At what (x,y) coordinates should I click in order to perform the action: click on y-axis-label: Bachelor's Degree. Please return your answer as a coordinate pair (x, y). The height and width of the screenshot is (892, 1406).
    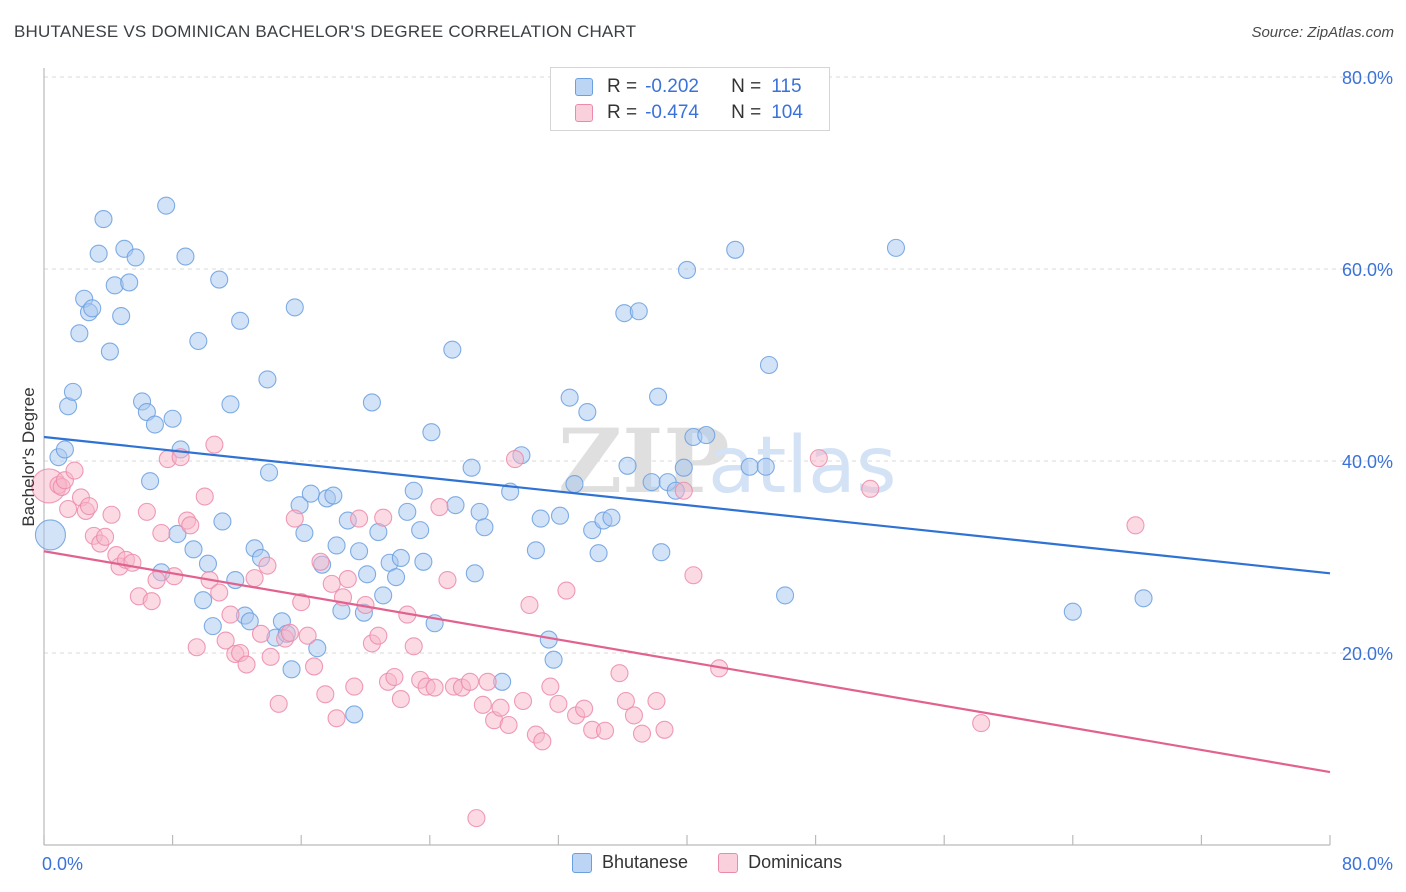
    Looking at the image, I should click on (28, 456).